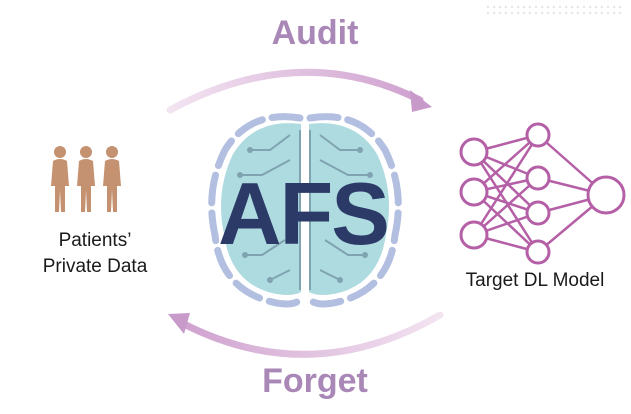 This screenshot has width=631, height=414. I want to click on audit-arrow, so click(299, 91).